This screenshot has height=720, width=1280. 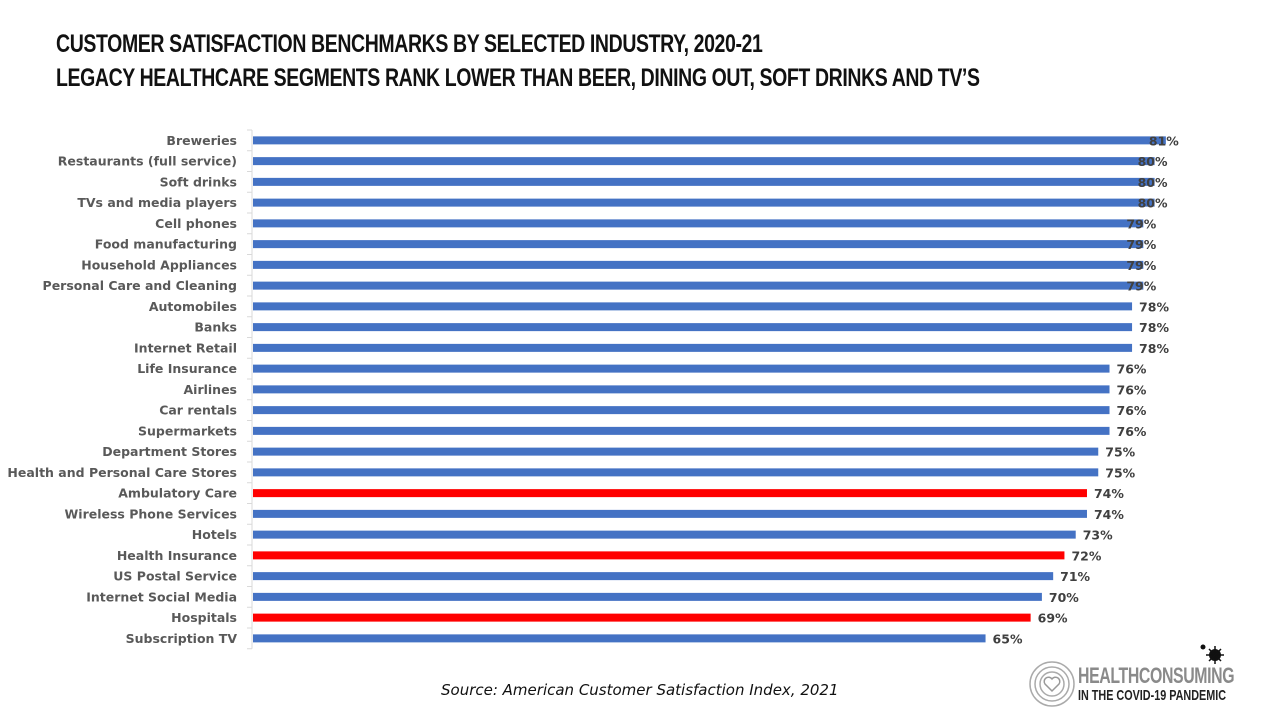 What do you see at coordinates (198, 181) in the screenshot?
I see `category-label: Soft drinks` at bounding box center [198, 181].